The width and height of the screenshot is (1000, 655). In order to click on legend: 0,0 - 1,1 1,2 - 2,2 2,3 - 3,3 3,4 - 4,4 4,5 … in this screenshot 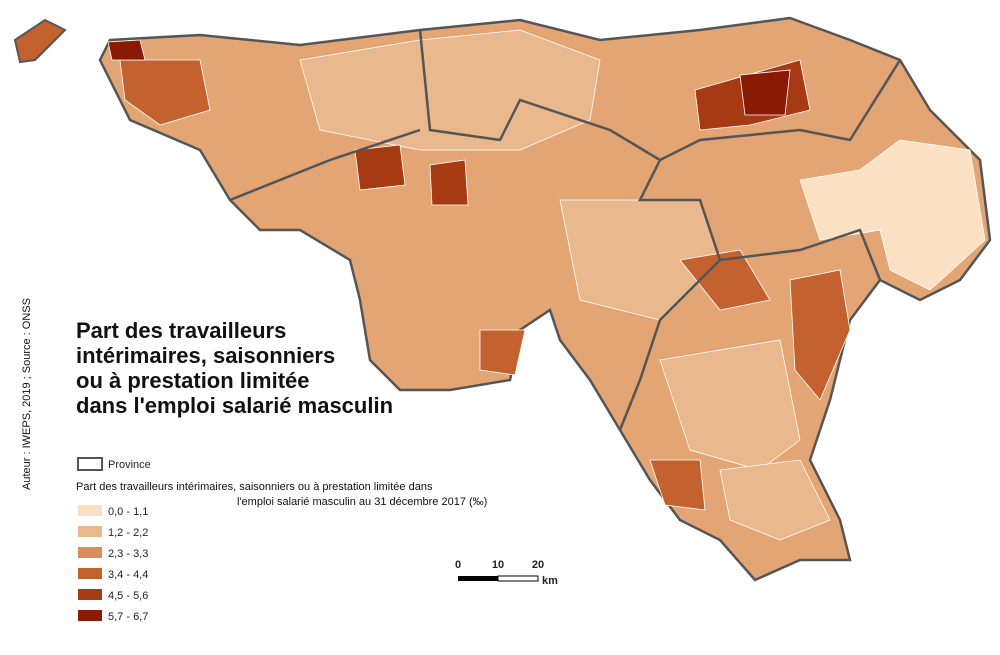, I will do `click(113, 564)`.